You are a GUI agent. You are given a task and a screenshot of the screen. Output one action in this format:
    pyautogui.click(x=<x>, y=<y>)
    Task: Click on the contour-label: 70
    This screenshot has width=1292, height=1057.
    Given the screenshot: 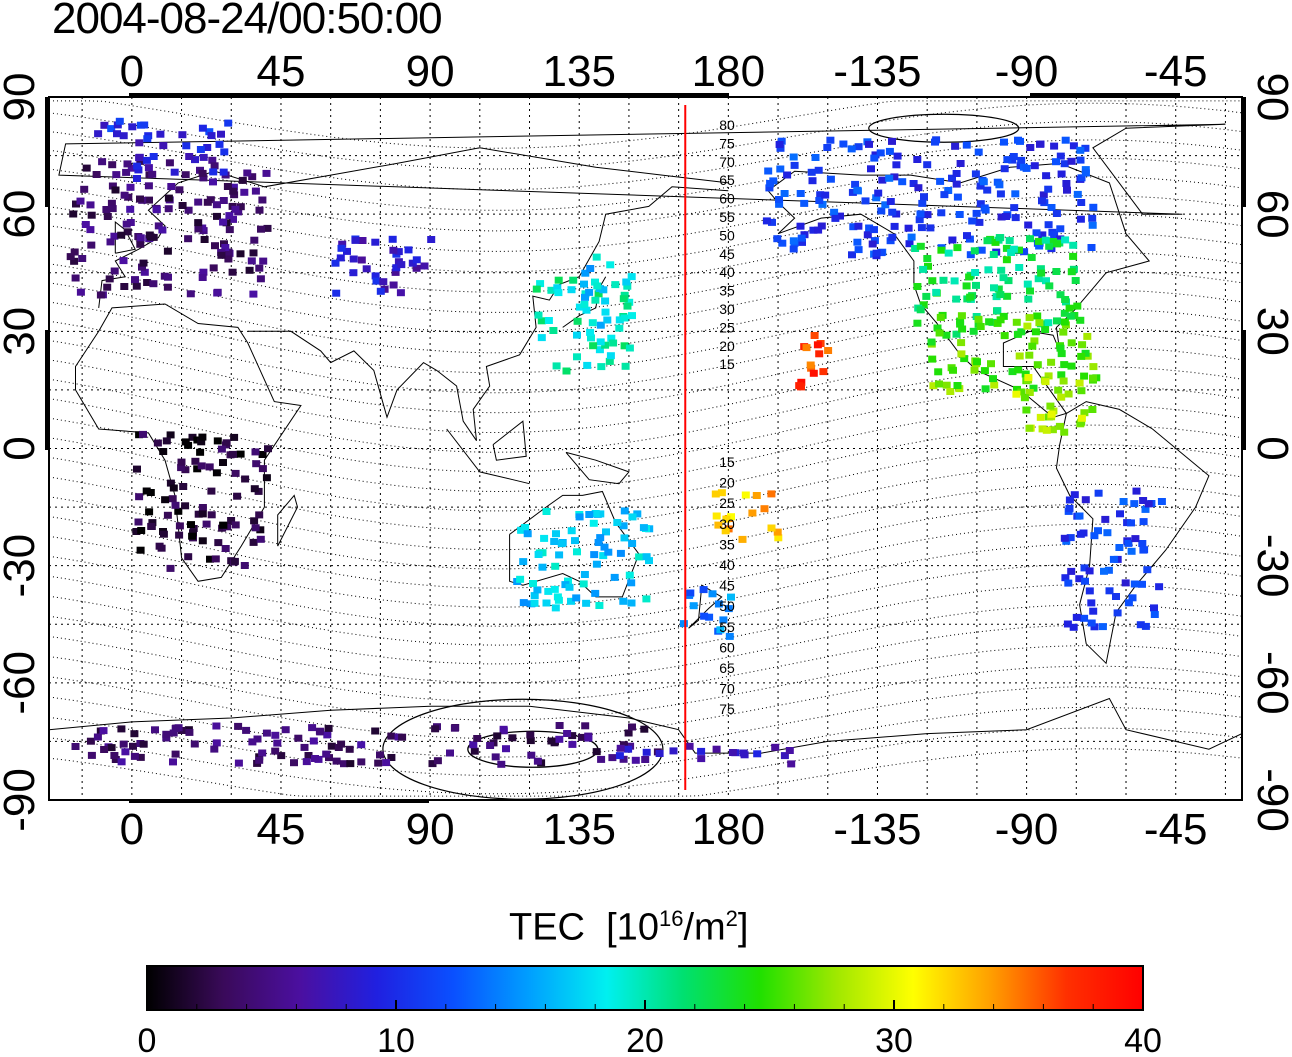 What is the action you would take?
    pyautogui.click(x=727, y=162)
    